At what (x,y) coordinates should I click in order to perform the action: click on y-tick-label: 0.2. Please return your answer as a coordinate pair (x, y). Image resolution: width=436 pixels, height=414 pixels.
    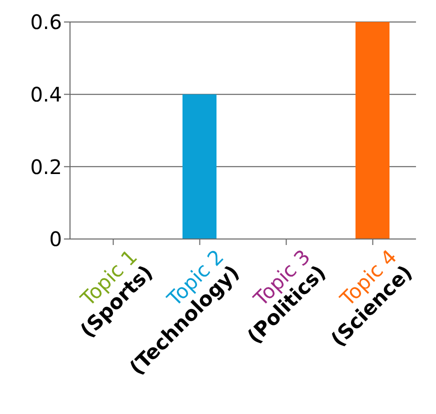
    Looking at the image, I should click on (46, 166).